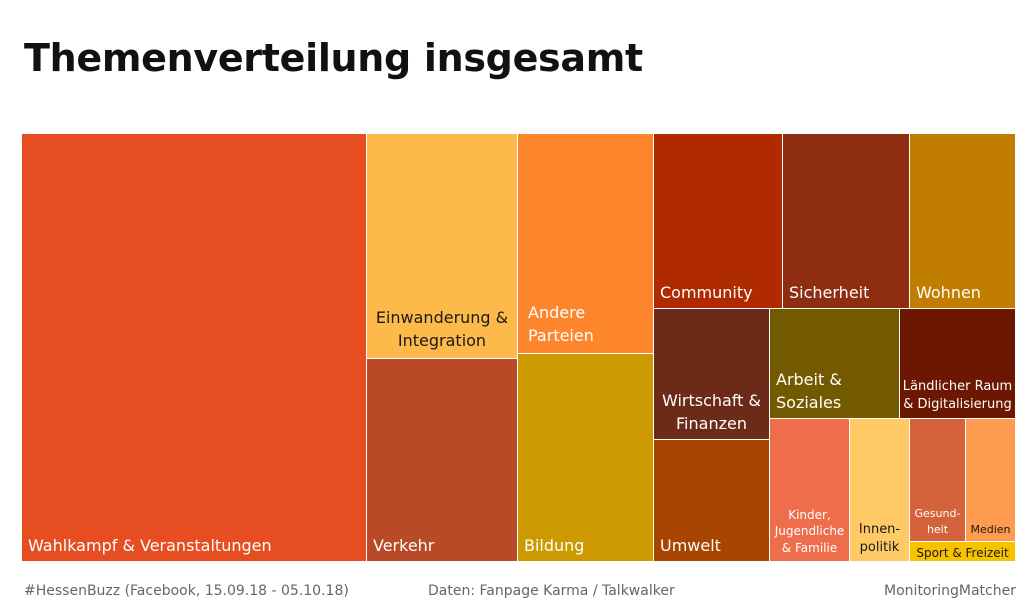  Describe the element at coordinates (706, 292) in the screenshot. I see `tile-label: Community` at that location.